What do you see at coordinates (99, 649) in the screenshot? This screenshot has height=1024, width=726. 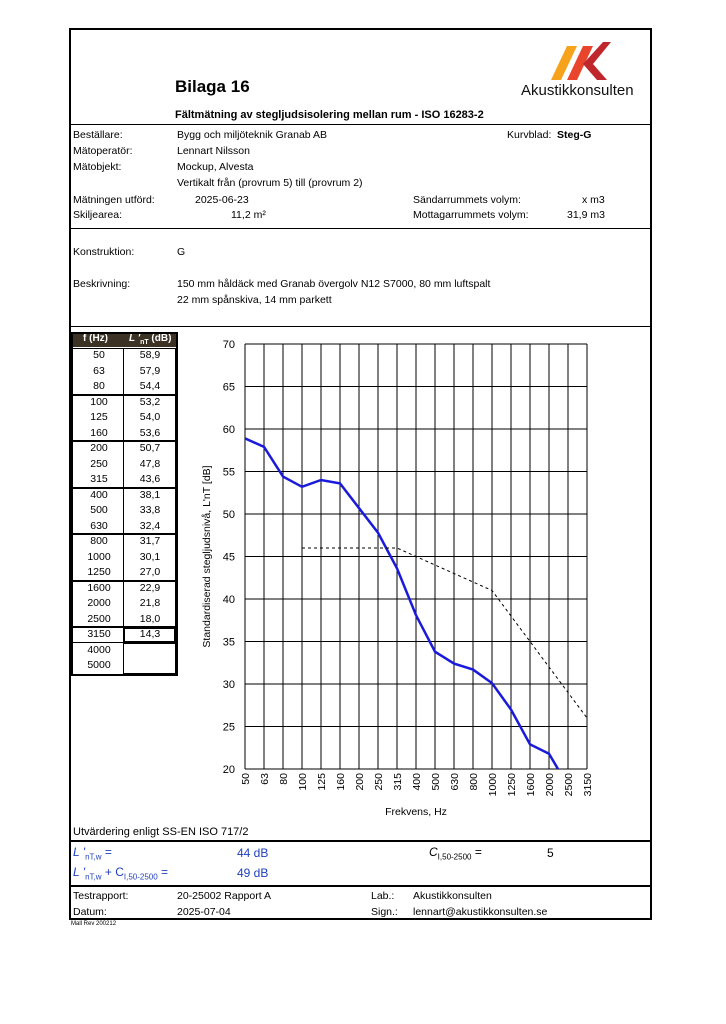 I see `table-row-frequency: 4000` at bounding box center [99, 649].